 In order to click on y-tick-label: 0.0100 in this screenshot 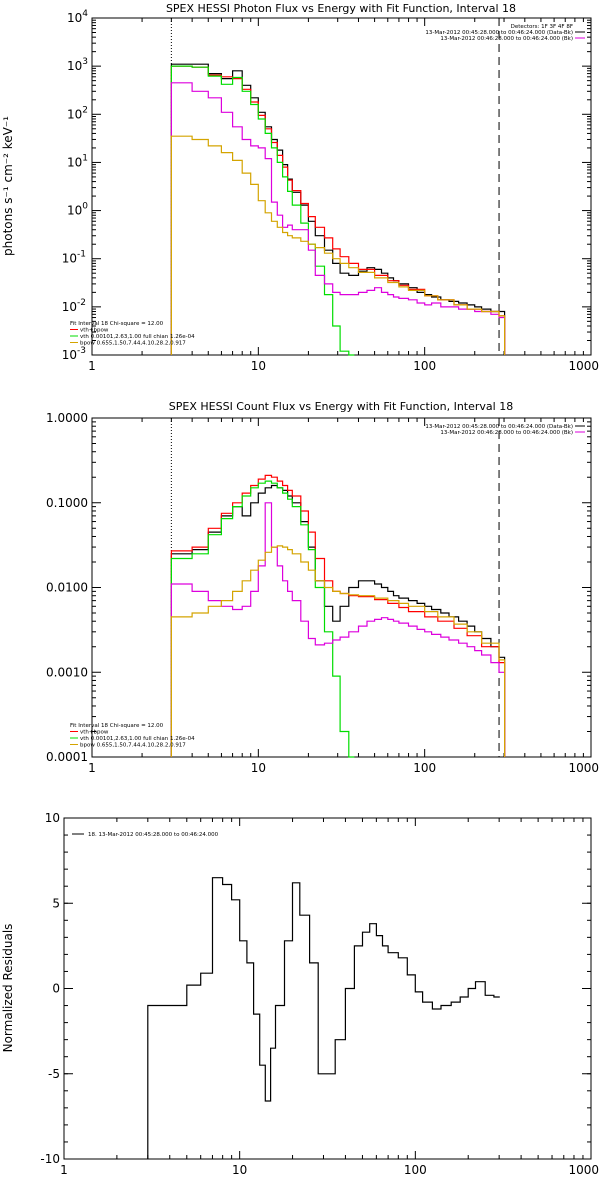, I will do `click(67, 588)`.